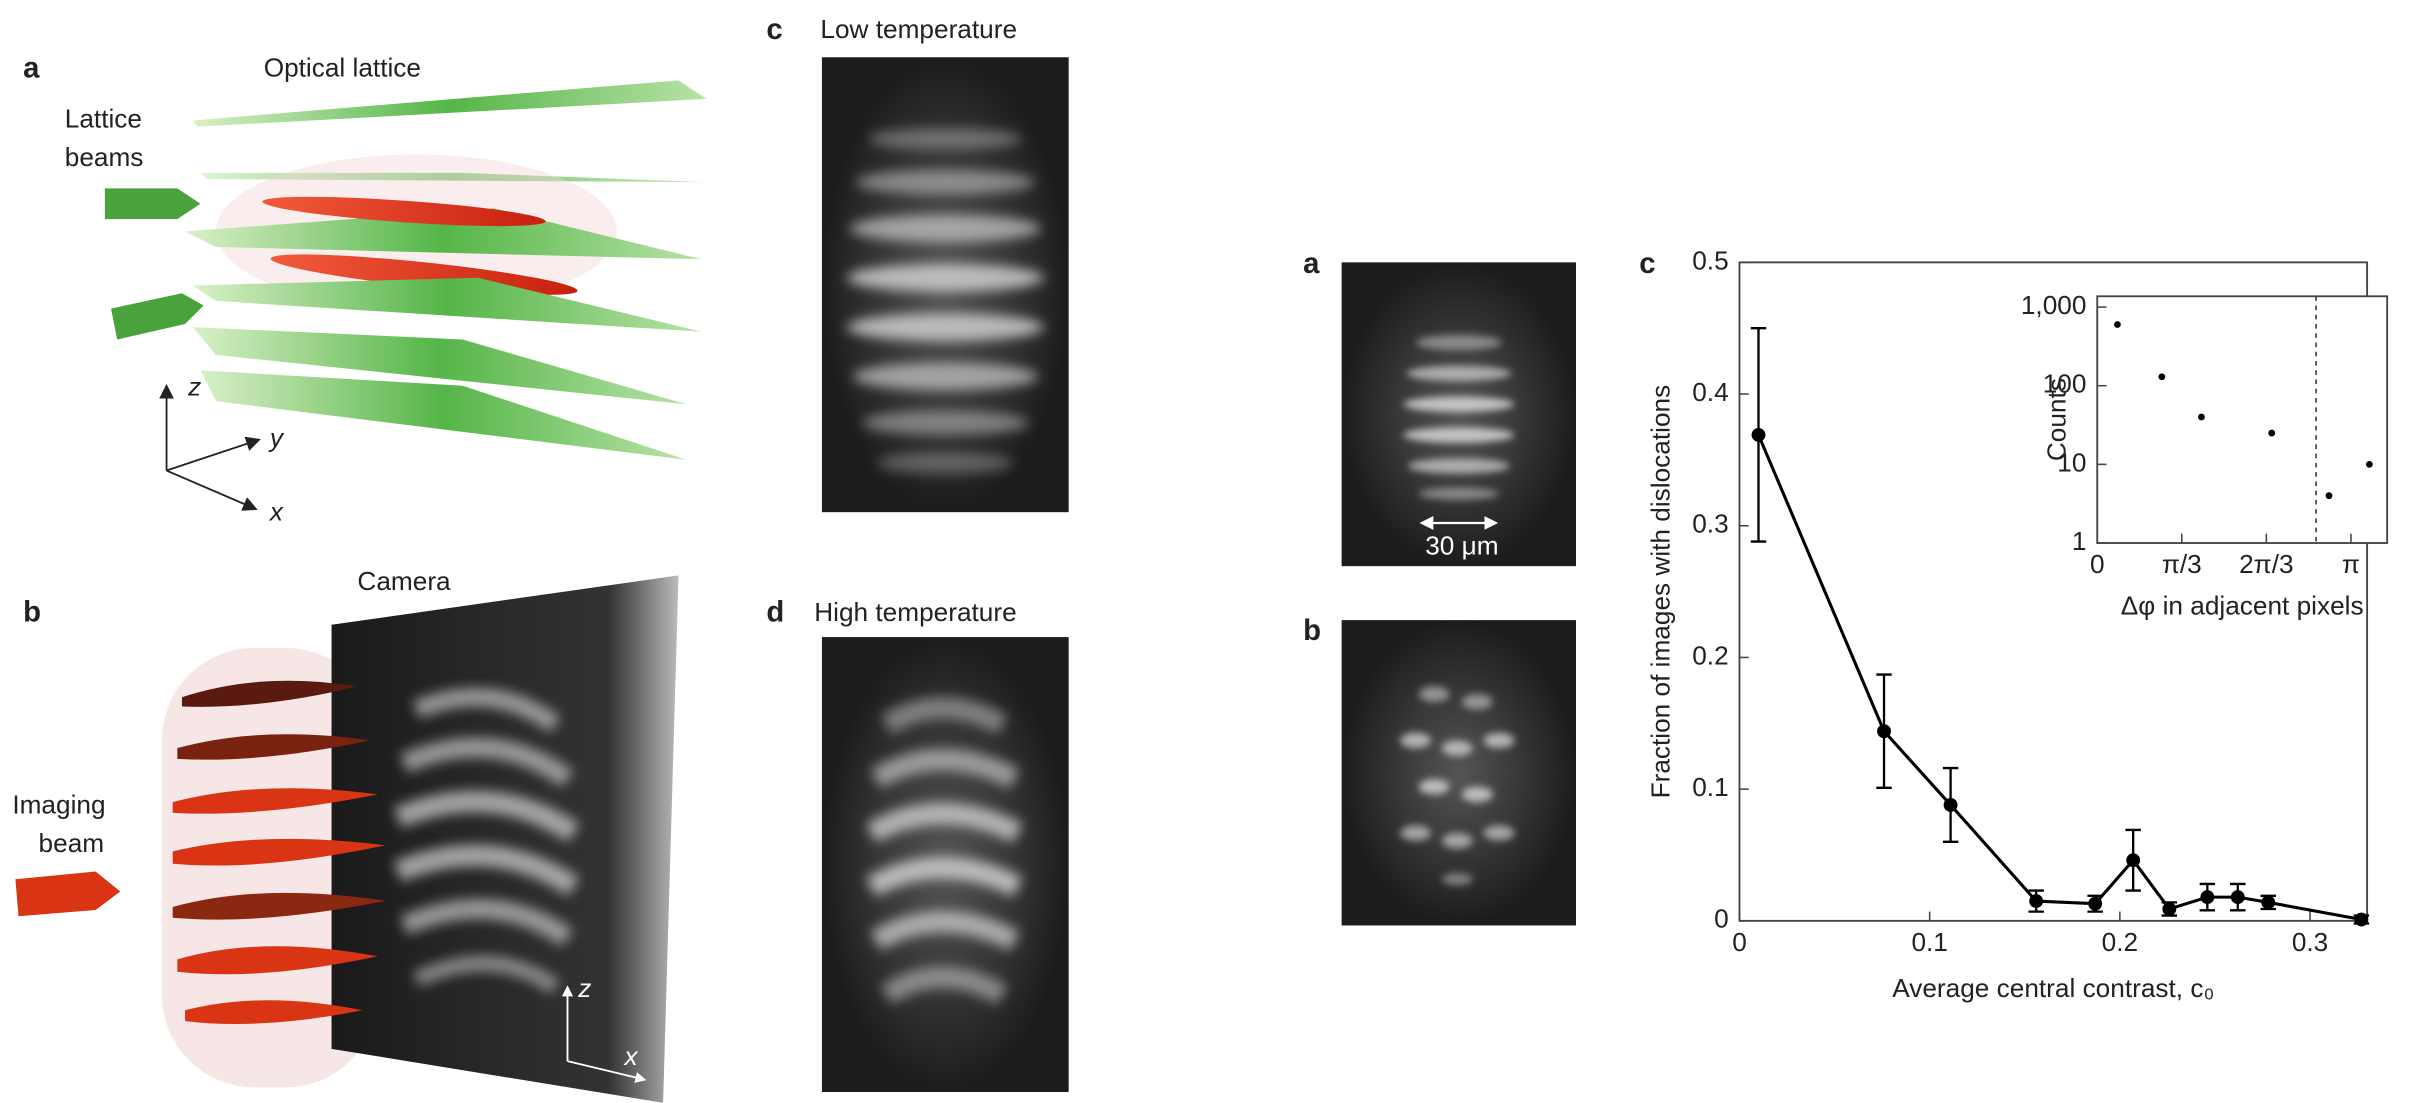 The image size is (2418, 1103). I want to click on y-tick-label: 0.3, so click(1710, 524).